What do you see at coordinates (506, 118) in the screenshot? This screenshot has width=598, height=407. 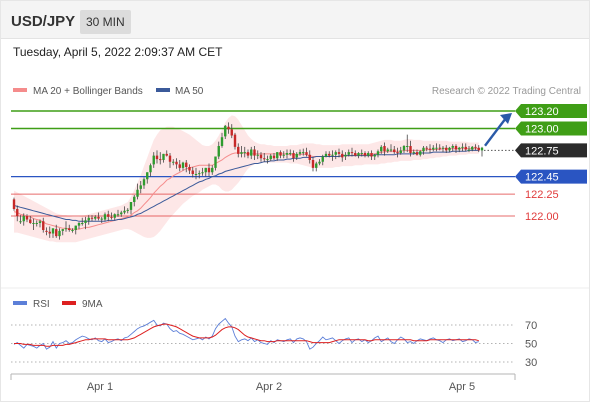 I see `forecast-arrow-head` at bounding box center [506, 118].